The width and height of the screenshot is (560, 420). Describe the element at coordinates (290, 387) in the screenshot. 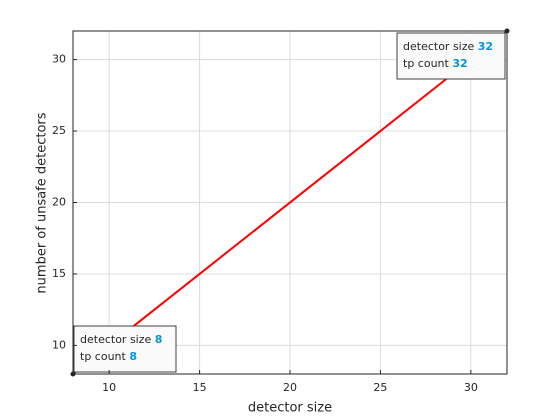

I see `x-tick-label: 20` at that location.